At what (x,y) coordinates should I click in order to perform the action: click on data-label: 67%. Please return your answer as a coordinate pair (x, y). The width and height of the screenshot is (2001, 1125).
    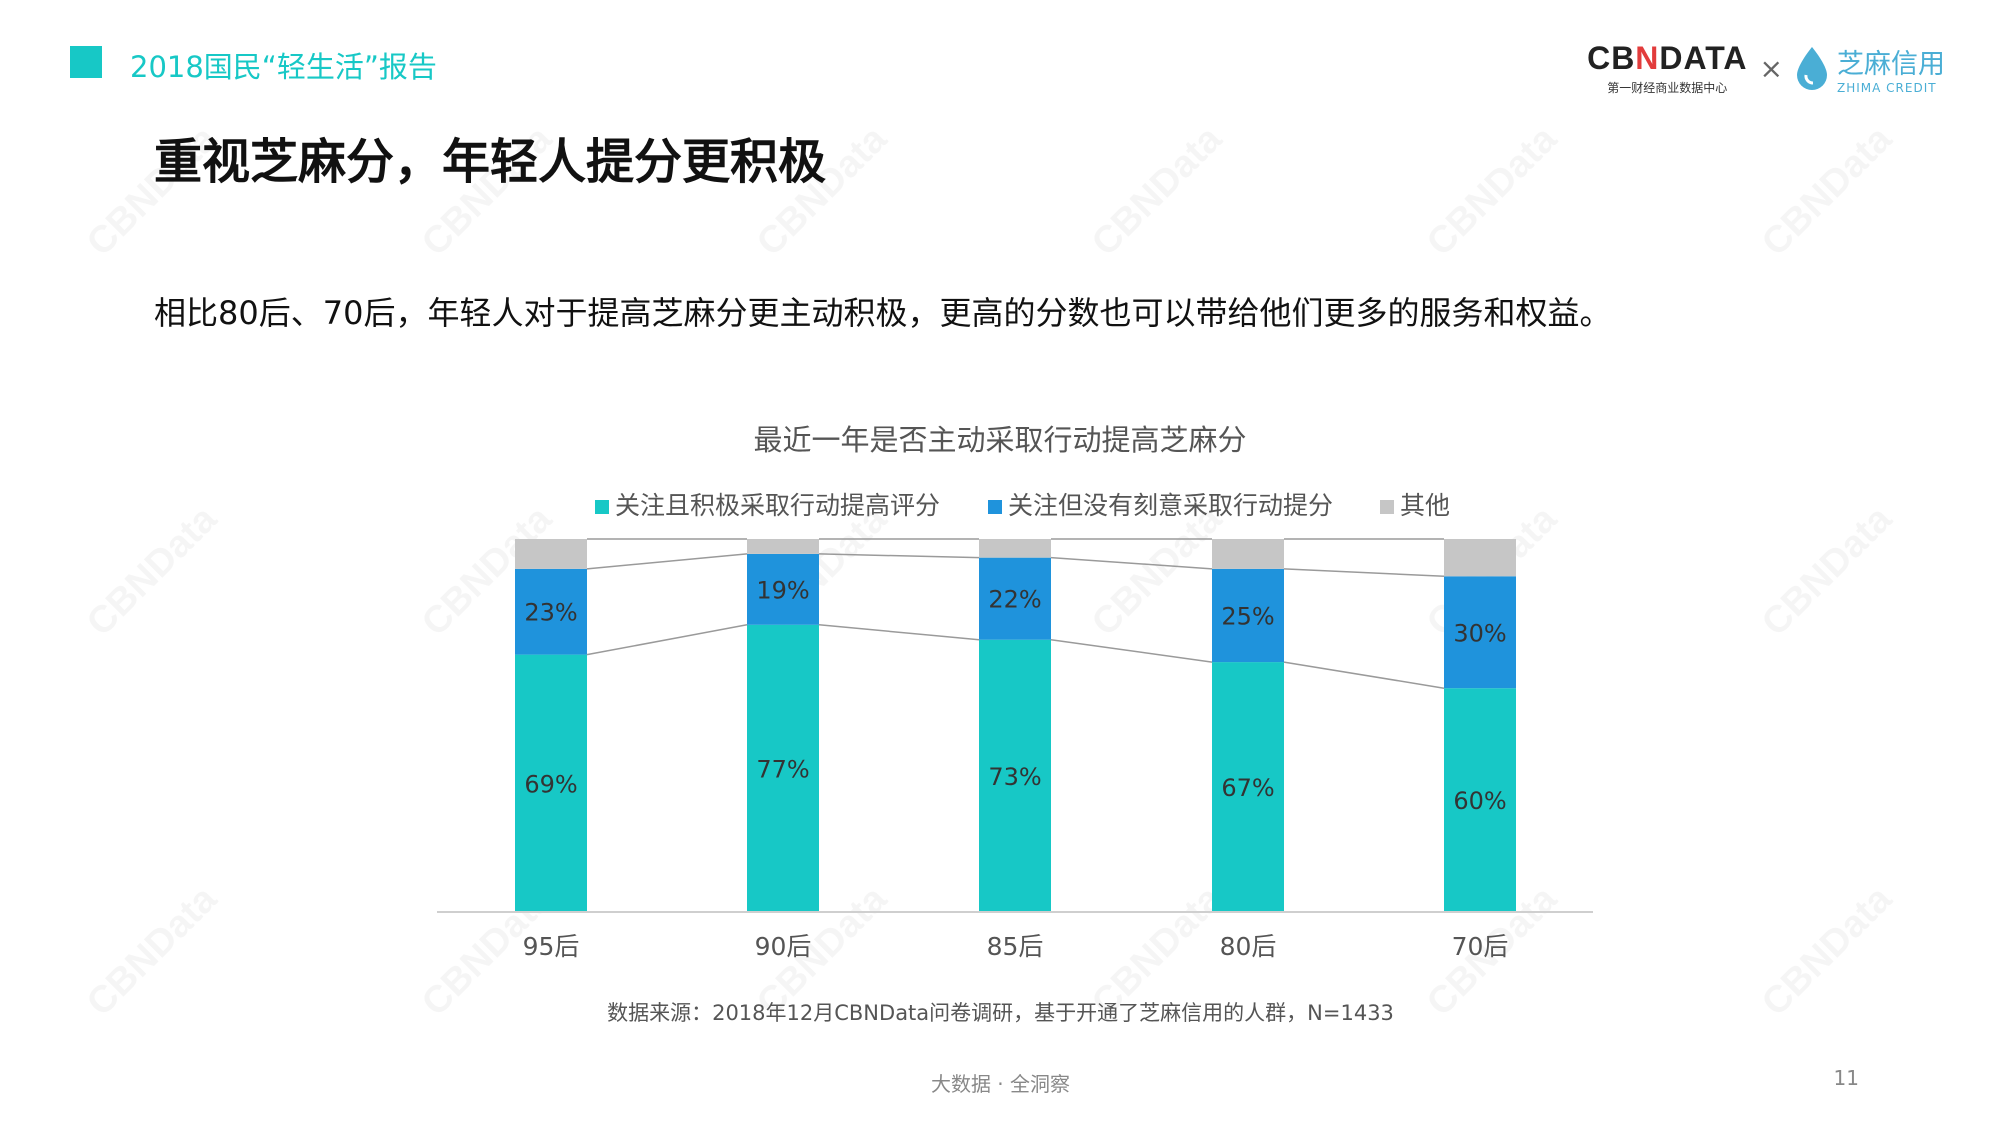
    Looking at the image, I should click on (1247, 788).